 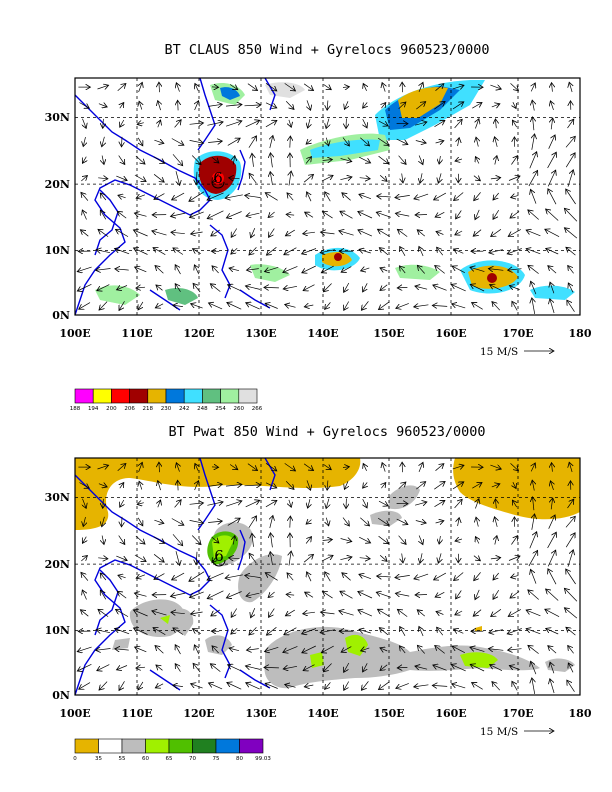 What do you see at coordinates (260, 333) in the screenshot?
I see `lon-label: 130E` at bounding box center [260, 333].